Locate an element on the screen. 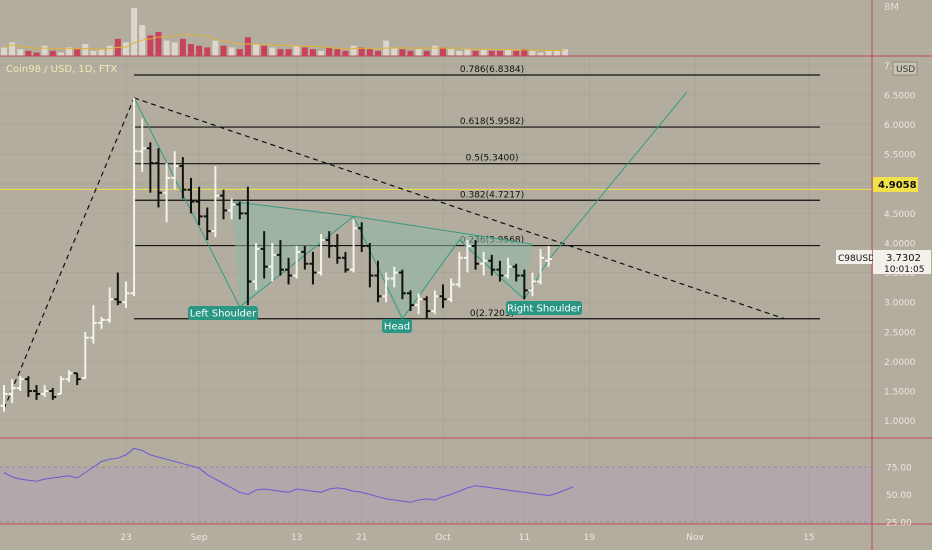 The height and width of the screenshot is (550, 932). pattern-neckline is located at coordinates (382, 223).